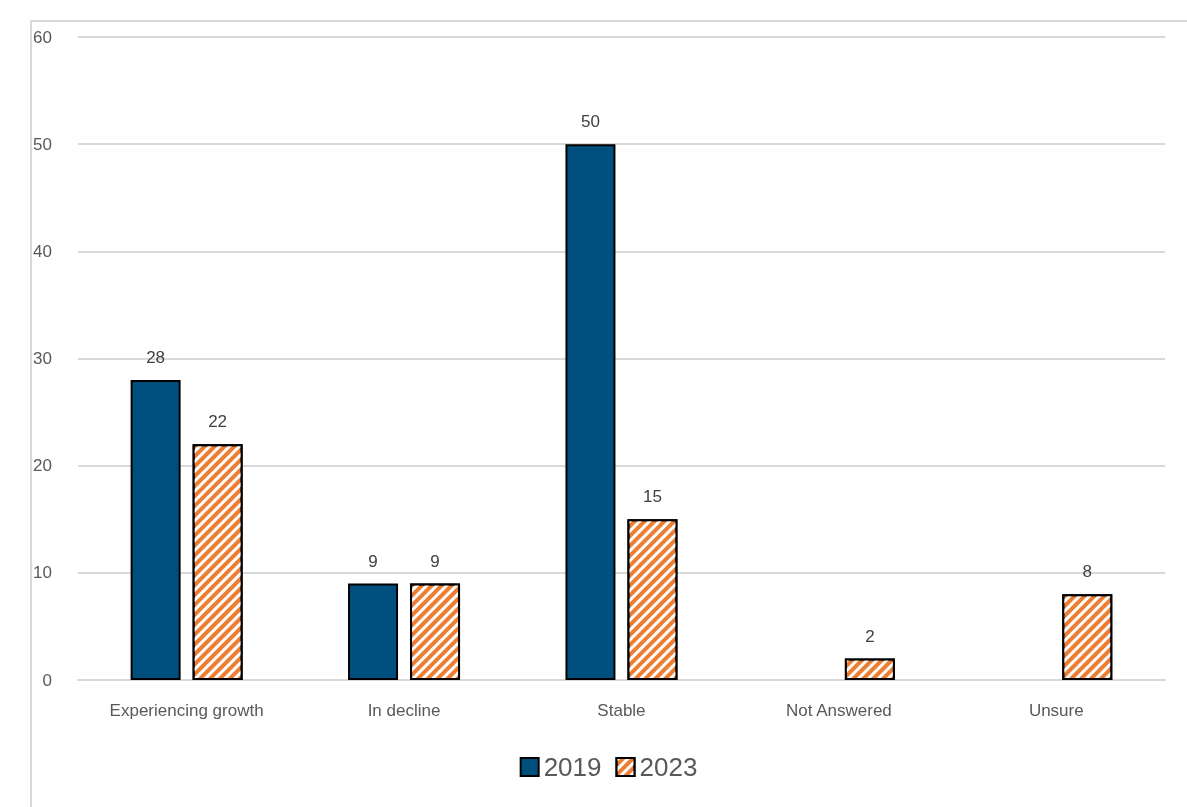 This screenshot has height=807, width=1187. I want to click on x-tick-label: In decline, so click(404, 710).